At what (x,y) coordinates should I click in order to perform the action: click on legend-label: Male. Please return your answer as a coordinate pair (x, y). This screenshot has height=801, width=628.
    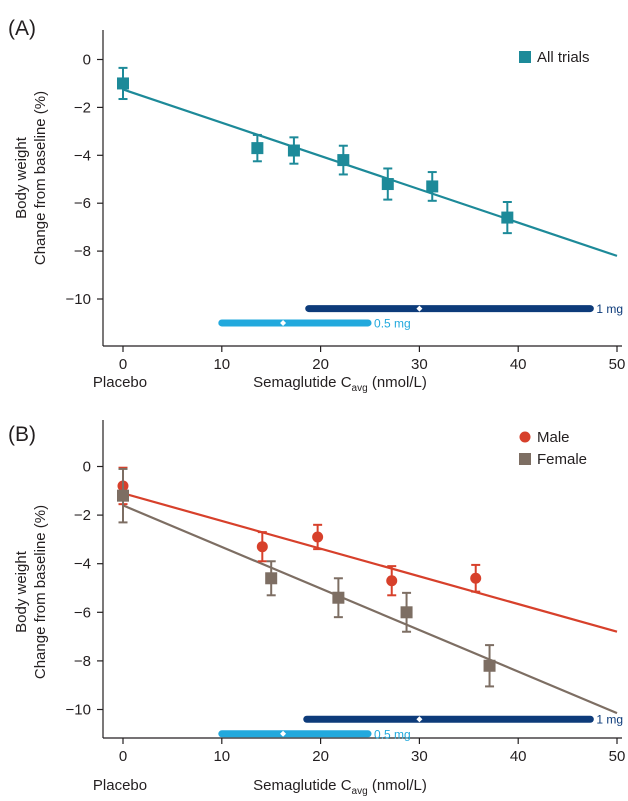
    Looking at the image, I should click on (553, 437).